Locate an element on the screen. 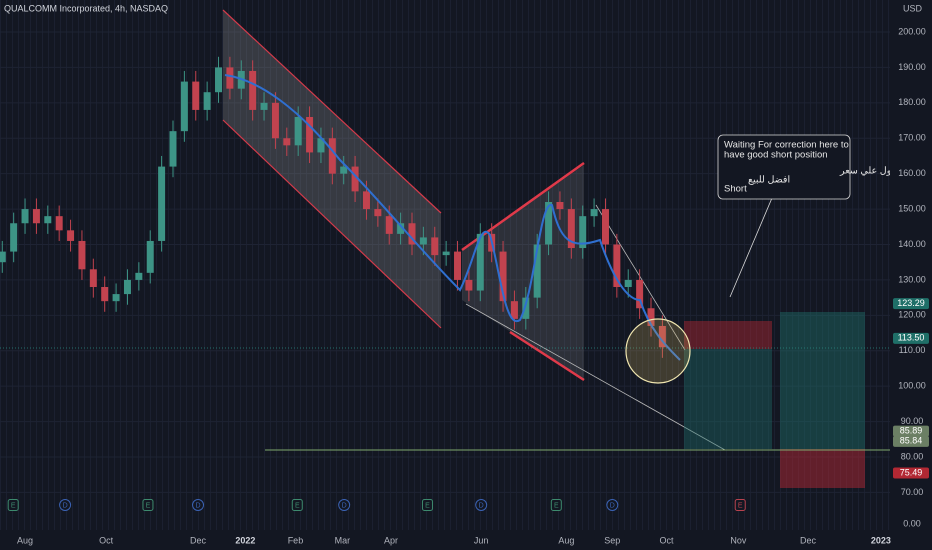 The width and height of the screenshot is (932, 550). trend-line is located at coordinates (640, 277).